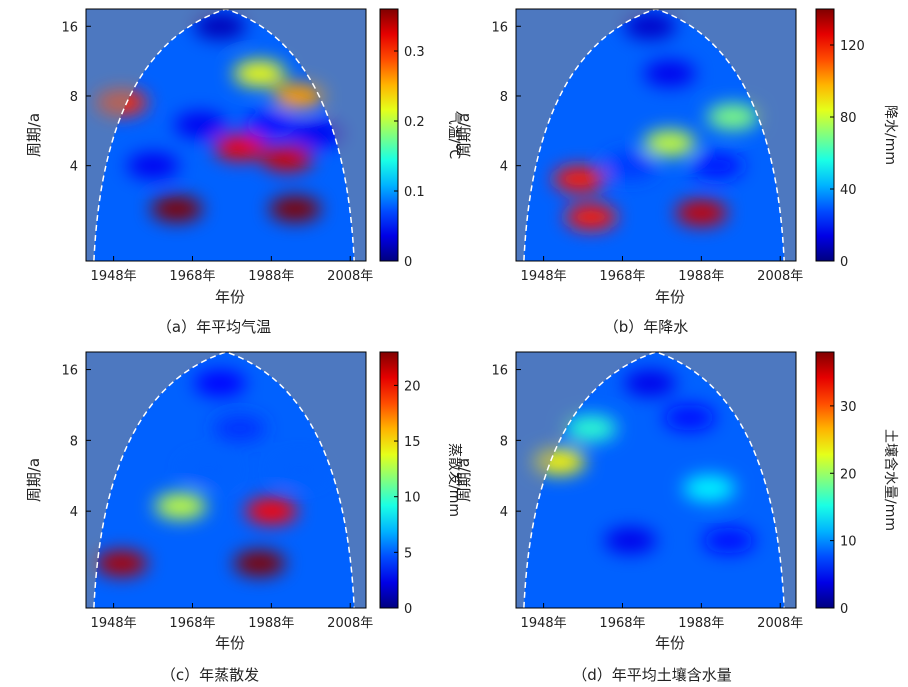 The width and height of the screenshot is (908, 687). Describe the element at coordinates (454, 480) in the screenshot. I see `colorbar-label: 蒸散发/mm` at that location.